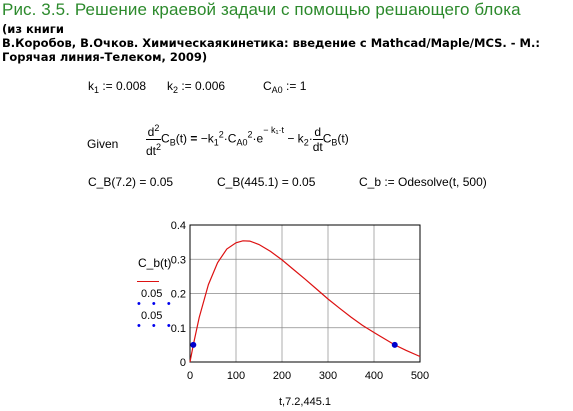 Image resolution: width=573 pixels, height=411 pixels. Describe the element at coordinates (285, 87) in the screenshot. I see `ca0-definition: CA0 := 1` at that location.